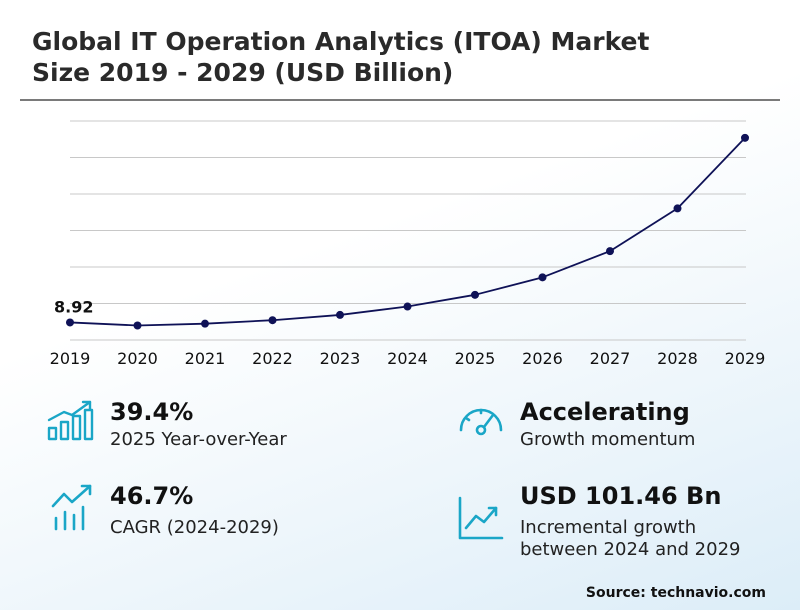  Describe the element at coordinates (137, 325) in the screenshot. I see `data-point-2020` at that location.